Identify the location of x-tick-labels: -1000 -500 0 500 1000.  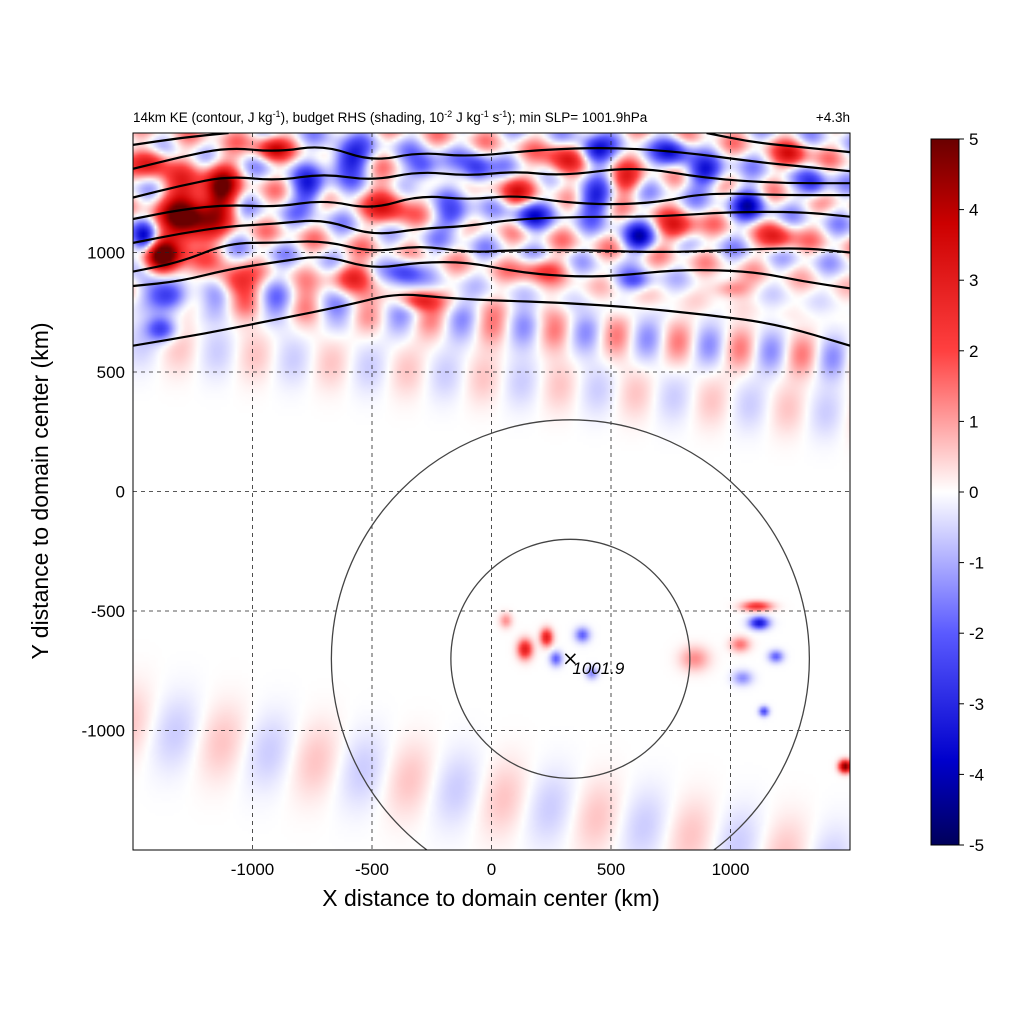
(490, 869).